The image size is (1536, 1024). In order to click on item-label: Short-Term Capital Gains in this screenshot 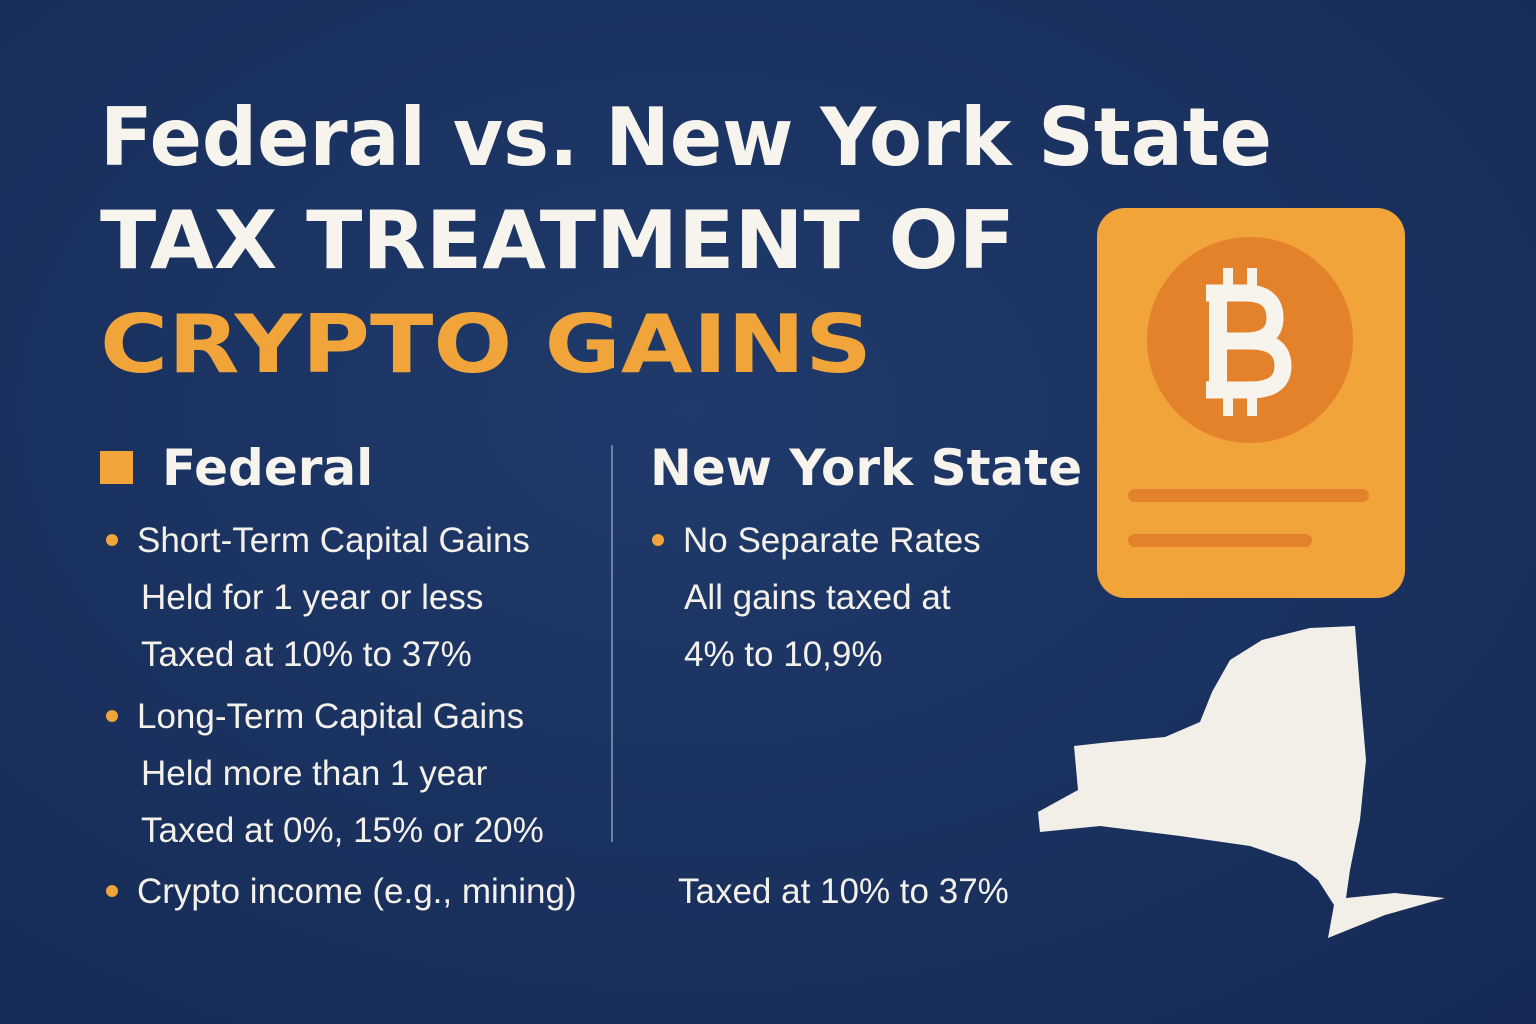, I will do `click(333, 540)`.